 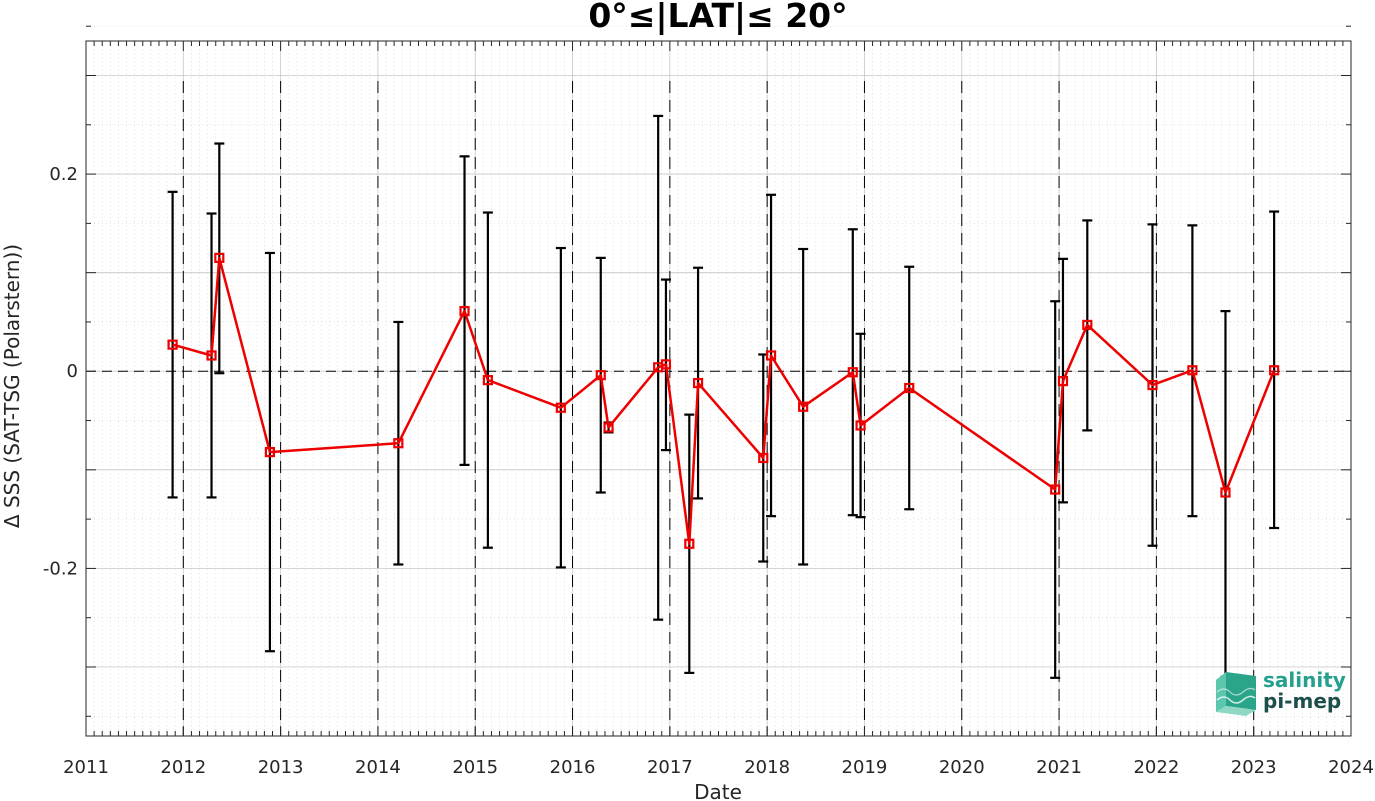 What do you see at coordinates (60, 371) in the screenshot?
I see `y-tick-labels: 0.2 0 -0.2` at bounding box center [60, 371].